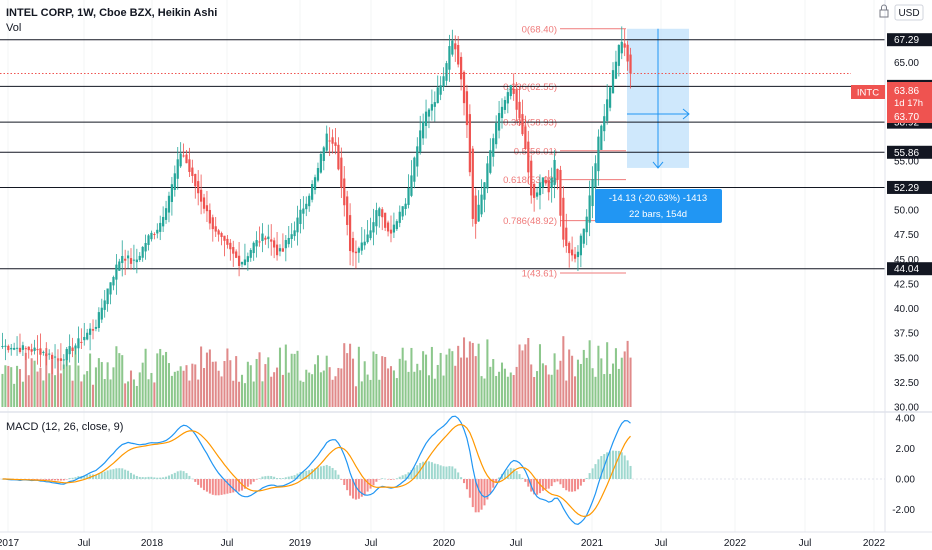 The image size is (932, 550). Describe the element at coordinates (906, 480) in the screenshot. I see `macd-tick-label: 0.00` at that location.